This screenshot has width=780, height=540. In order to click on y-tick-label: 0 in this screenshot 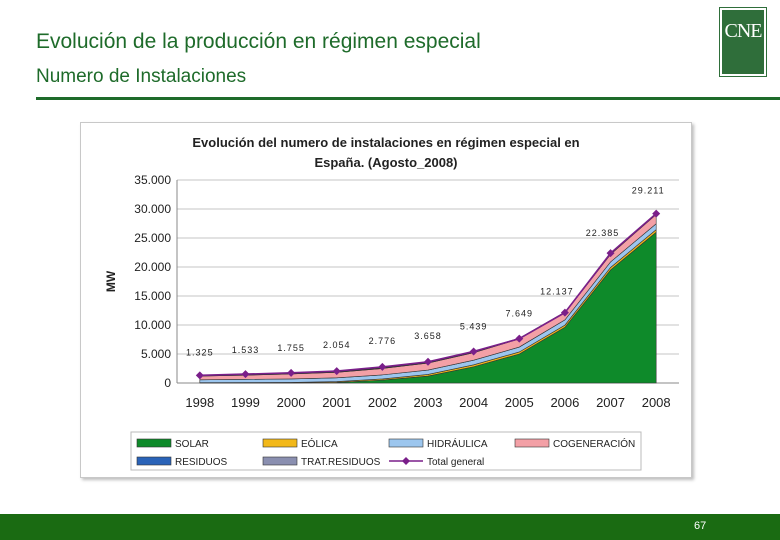, I will do `click(167, 383)`.